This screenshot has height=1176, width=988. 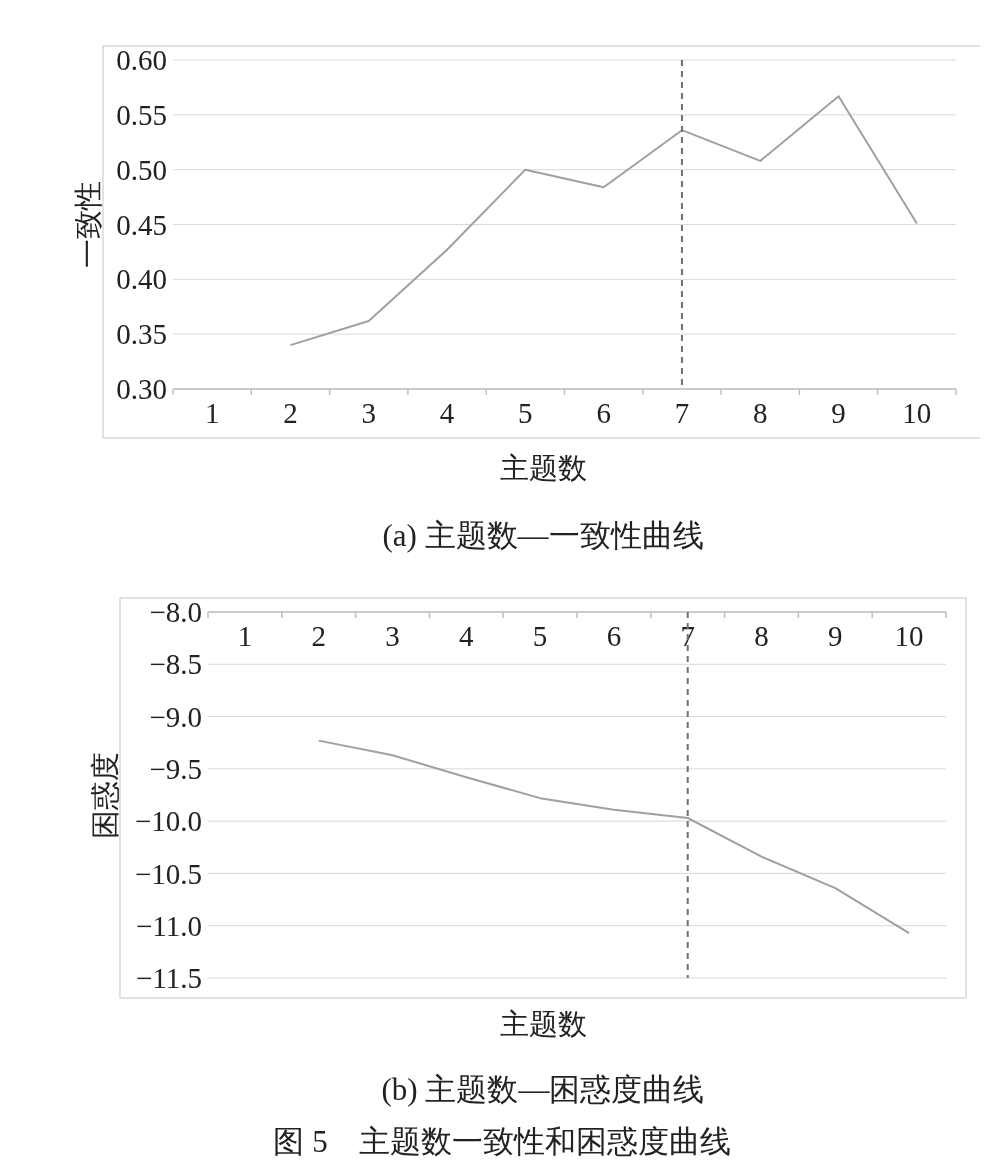 I want to click on text: (a) 主题数—一致性曲线, so click(x=543, y=535).